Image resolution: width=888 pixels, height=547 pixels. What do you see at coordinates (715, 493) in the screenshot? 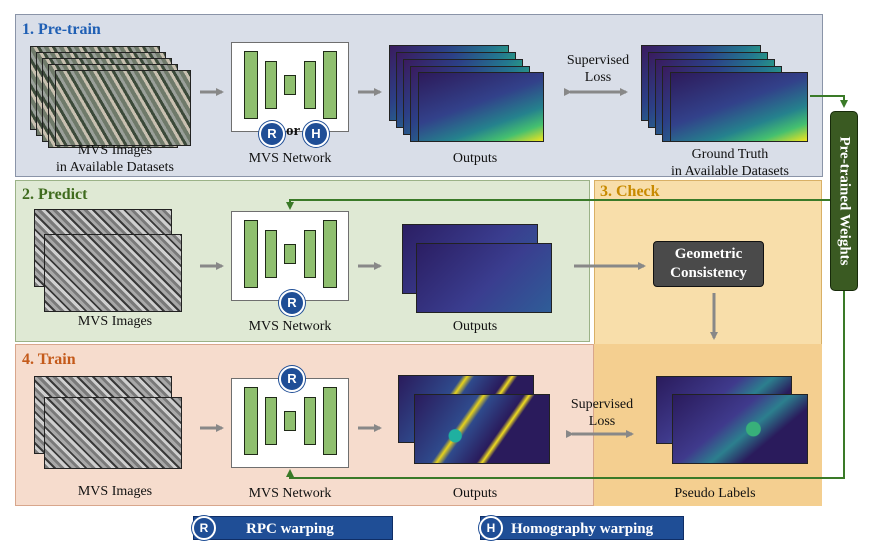
I see `pseudo-labels-caption: Pseudo Labels` at bounding box center [715, 493].